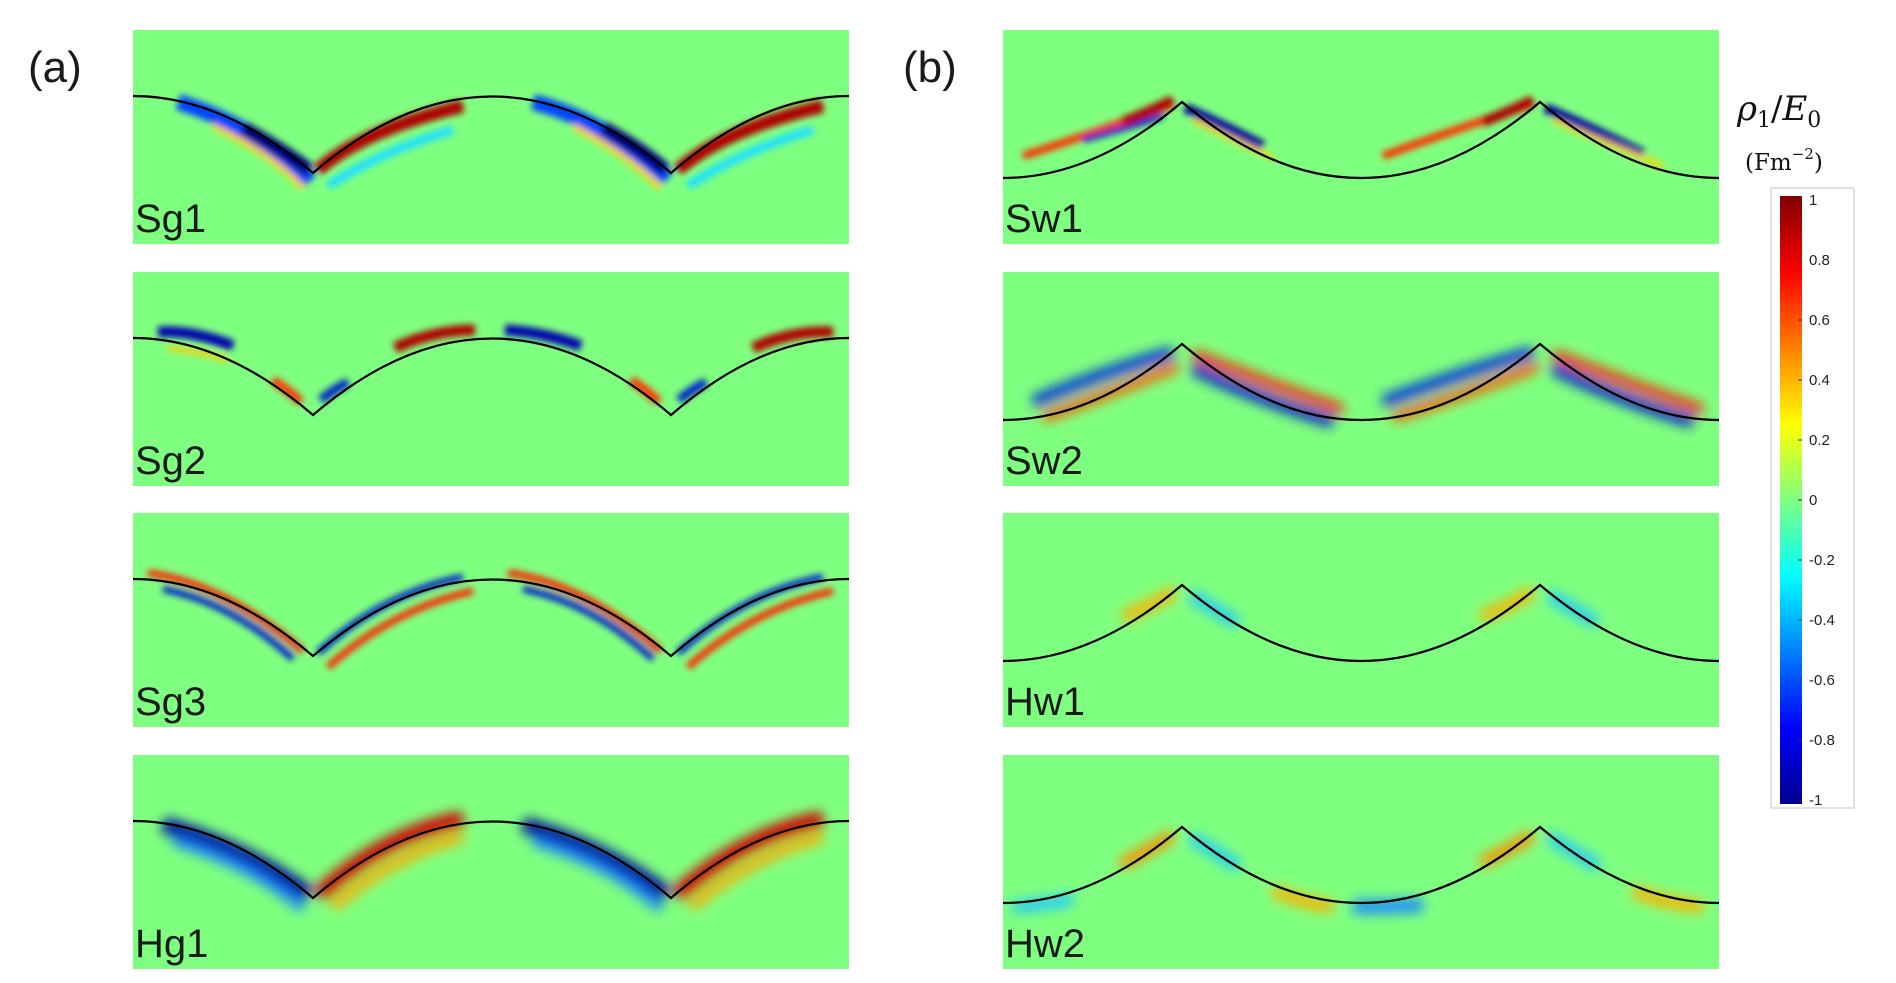 The width and height of the screenshot is (1896, 983). What do you see at coordinates (1819, 380) in the screenshot?
I see `colorbar-tick-label: 0.4` at bounding box center [1819, 380].